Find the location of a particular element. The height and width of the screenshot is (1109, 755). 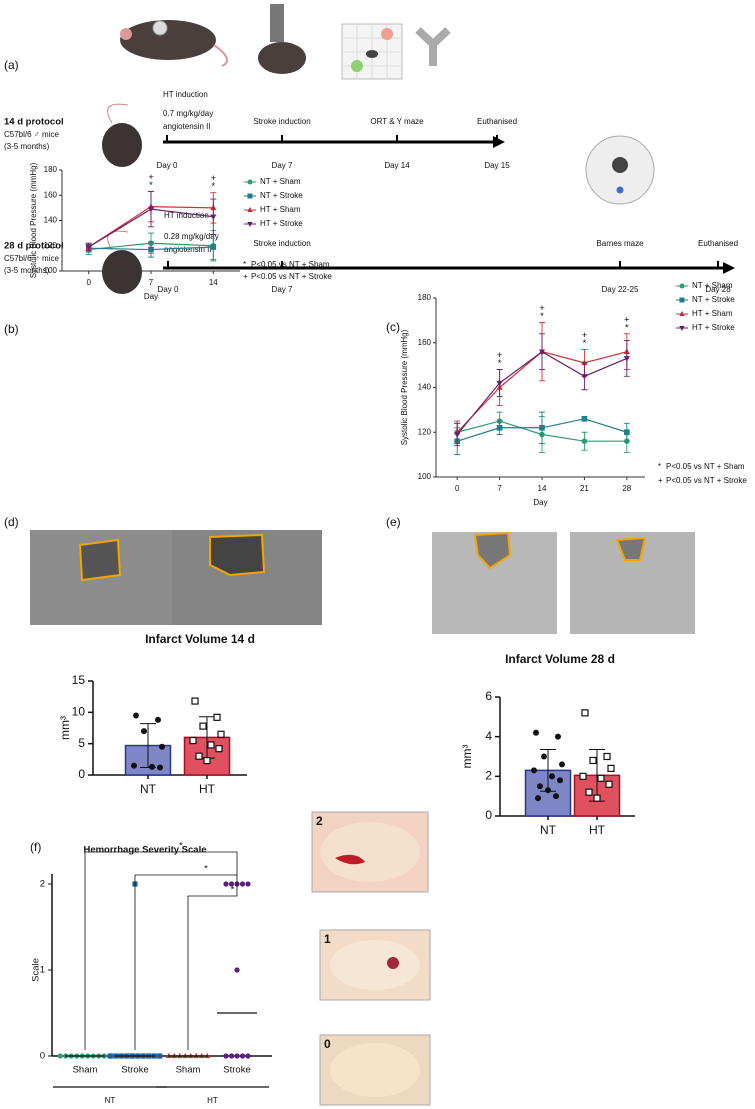

event-note: Stroke induction is located at coordinates (281, 121).